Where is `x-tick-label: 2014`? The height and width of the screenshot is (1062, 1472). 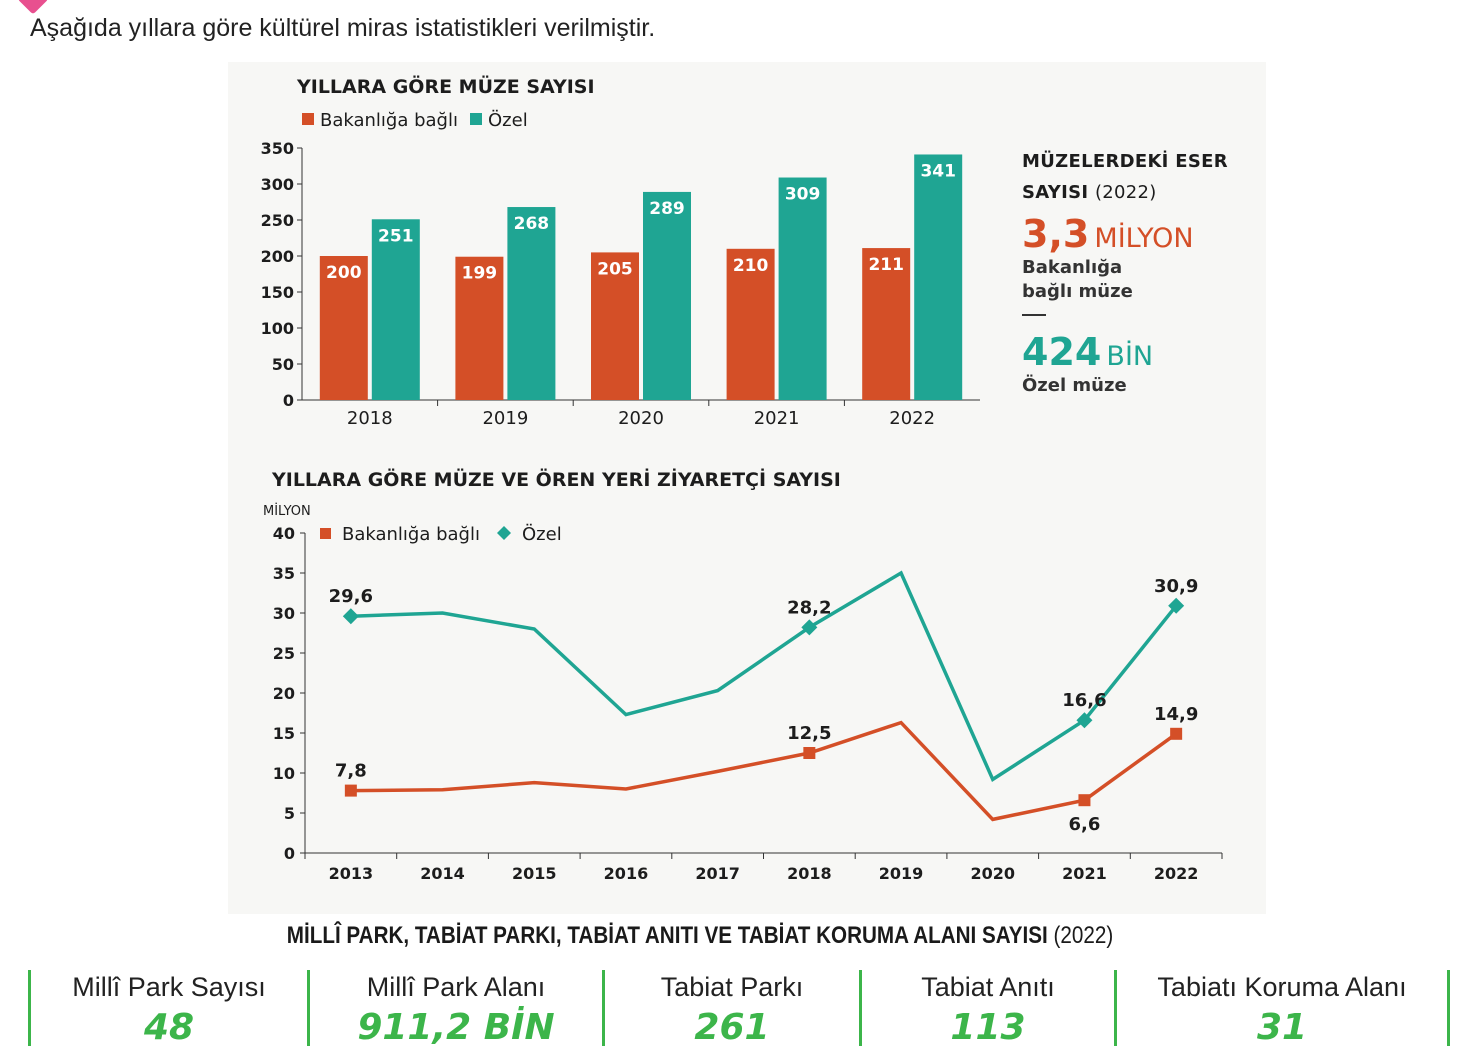 x-tick-label: 2014 is located at coordinates (442, 873).